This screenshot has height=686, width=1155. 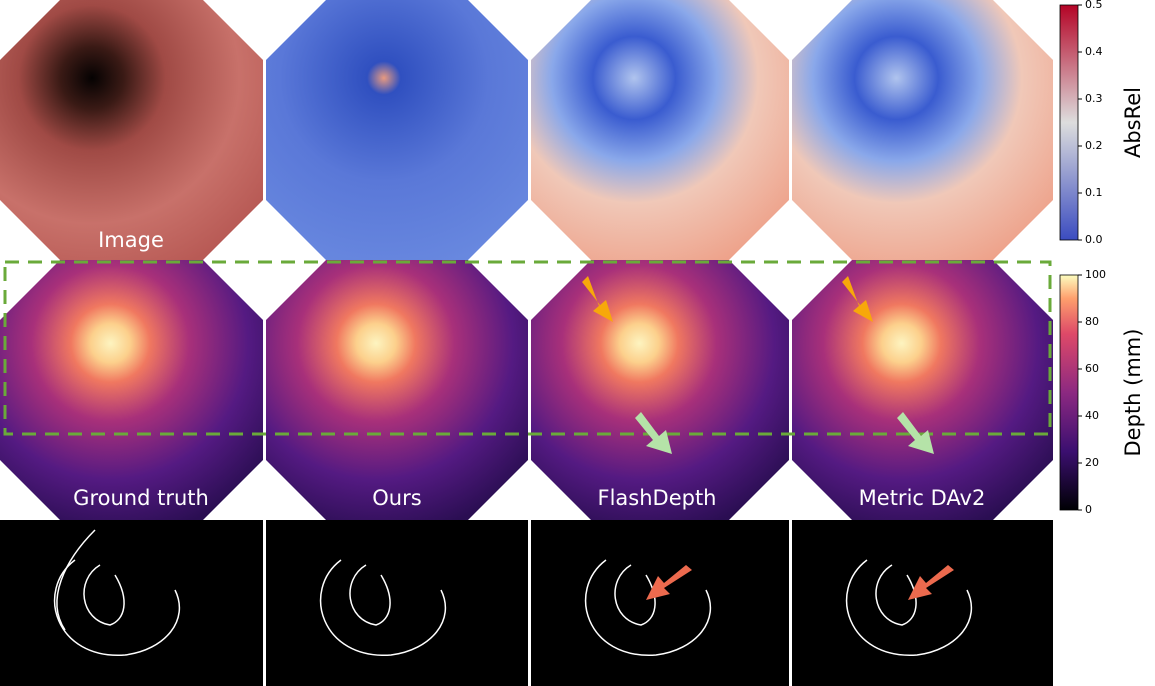 What do you see at coordinates (1094, 51) in the screenshot?
I see `tick-label: 0.4` at bounding box center [1094, 51].